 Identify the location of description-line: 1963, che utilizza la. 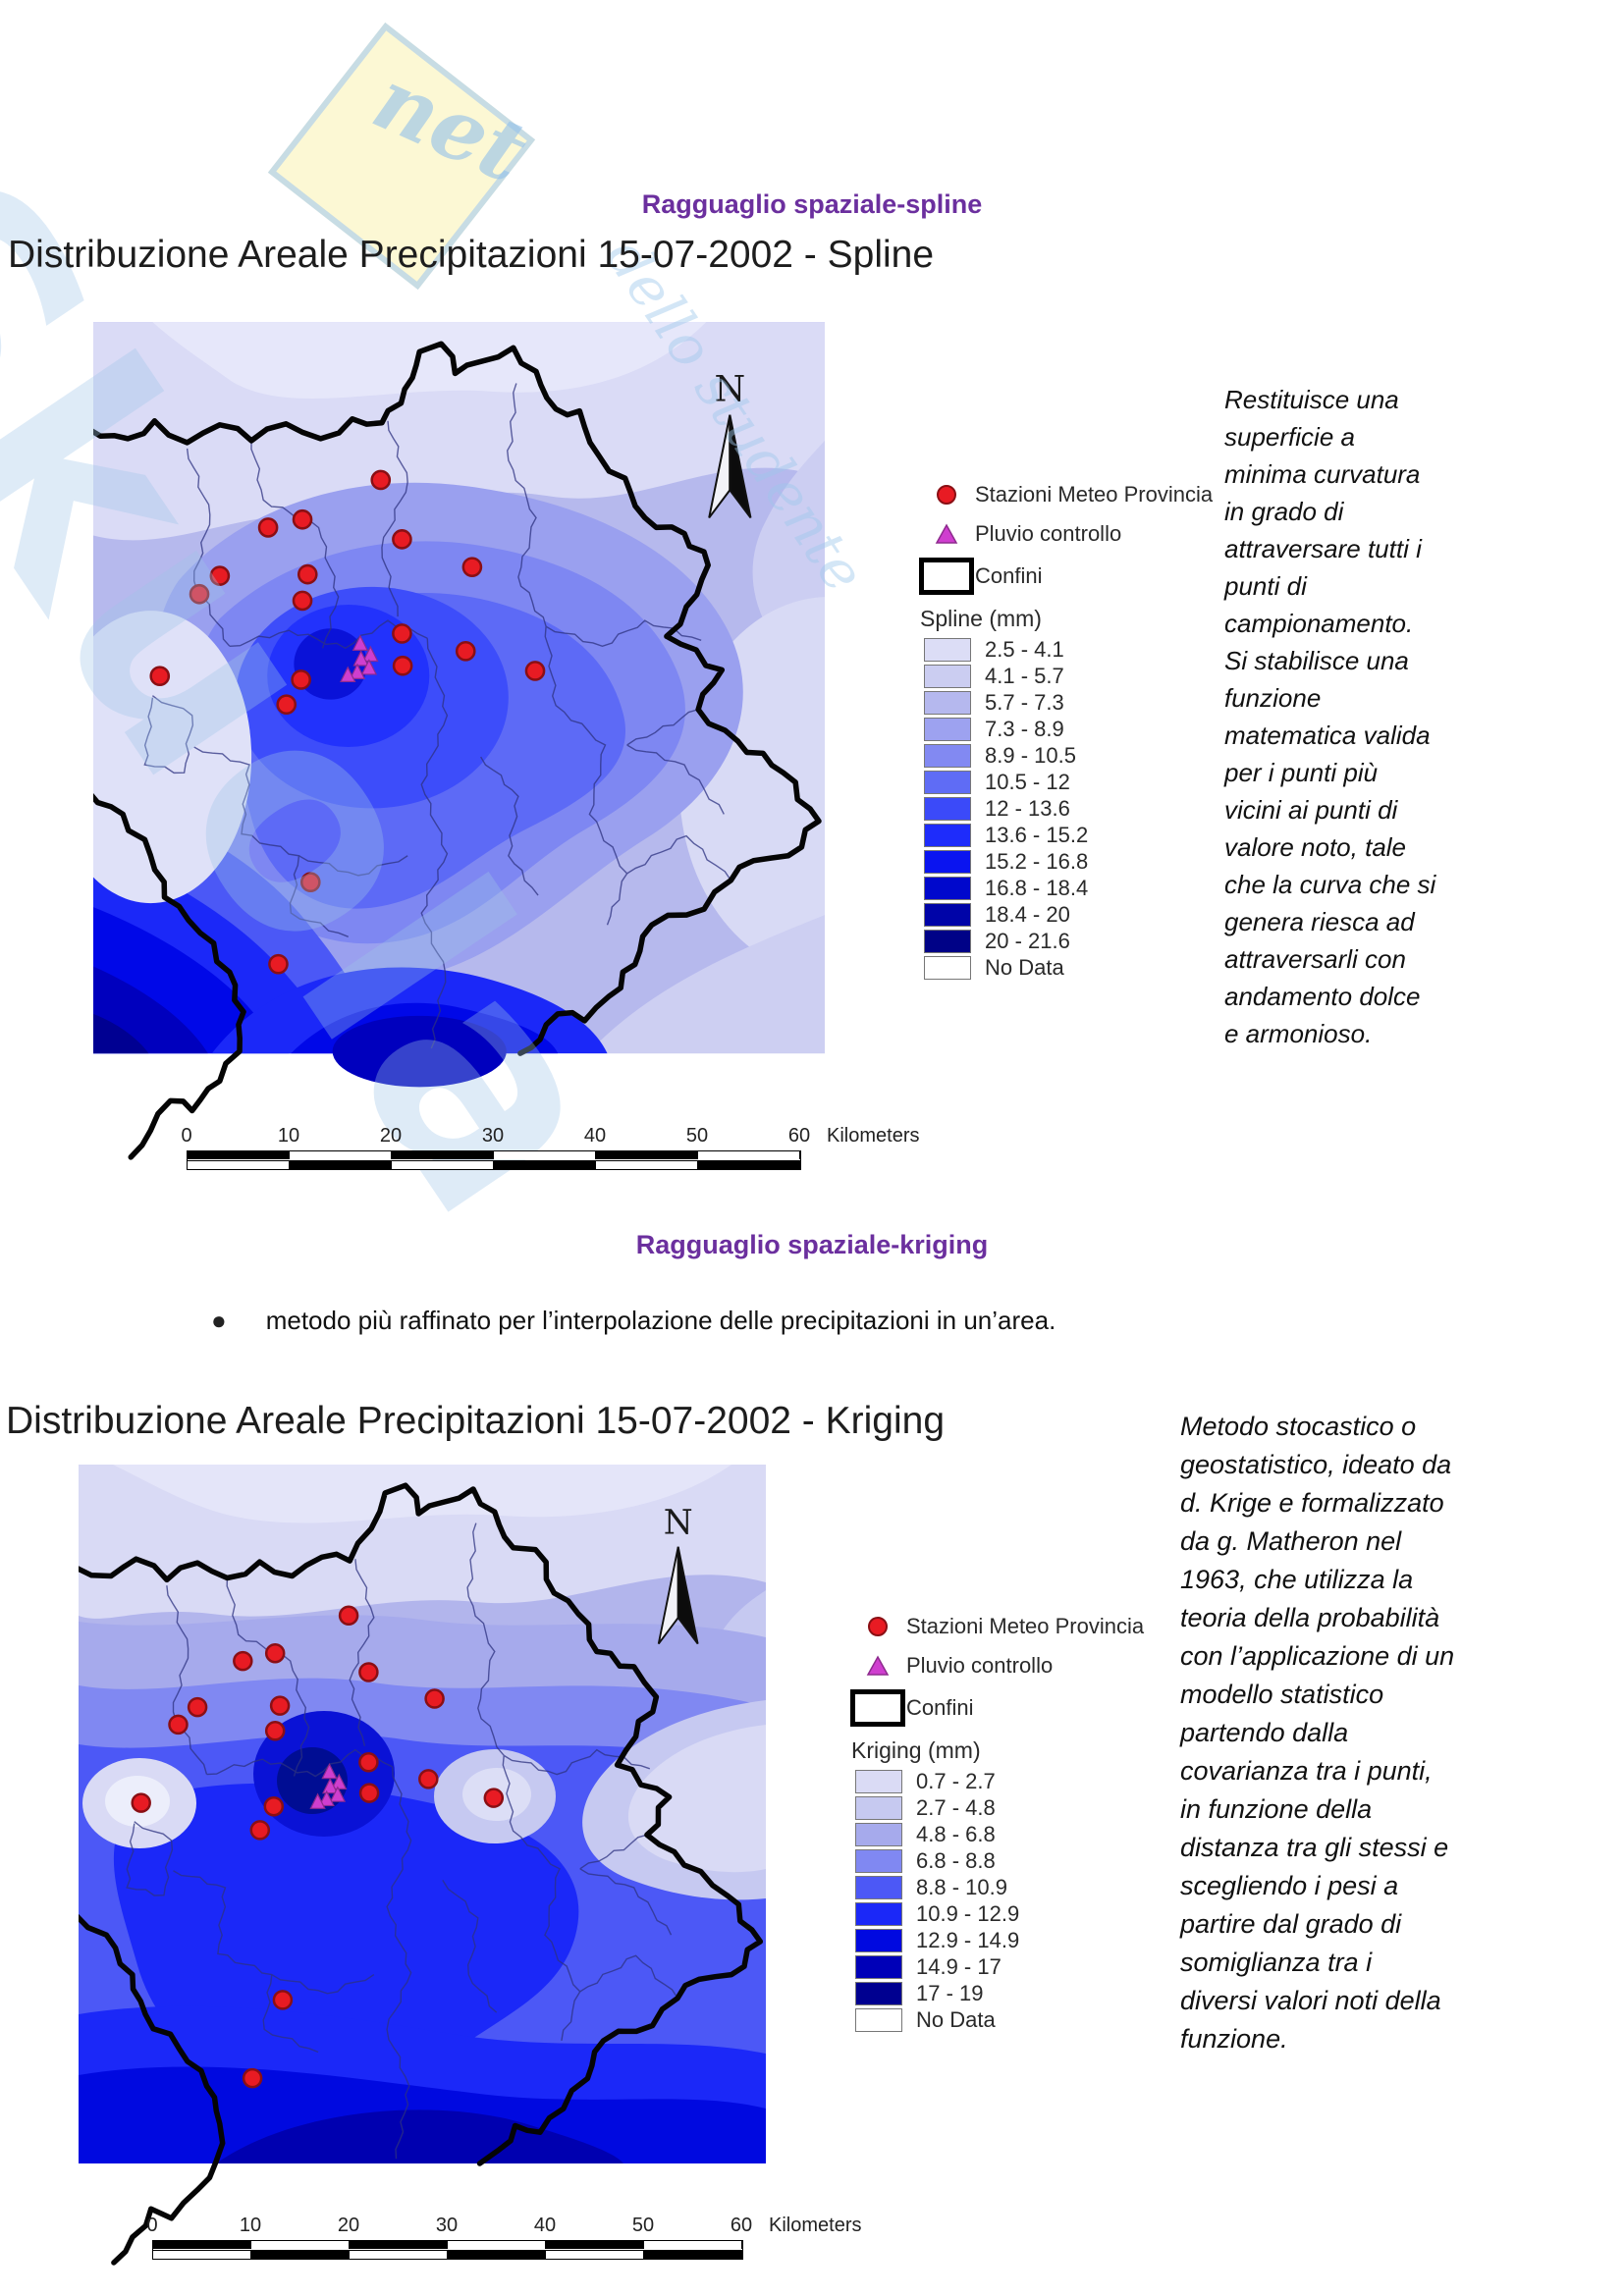
(1297, 1580).